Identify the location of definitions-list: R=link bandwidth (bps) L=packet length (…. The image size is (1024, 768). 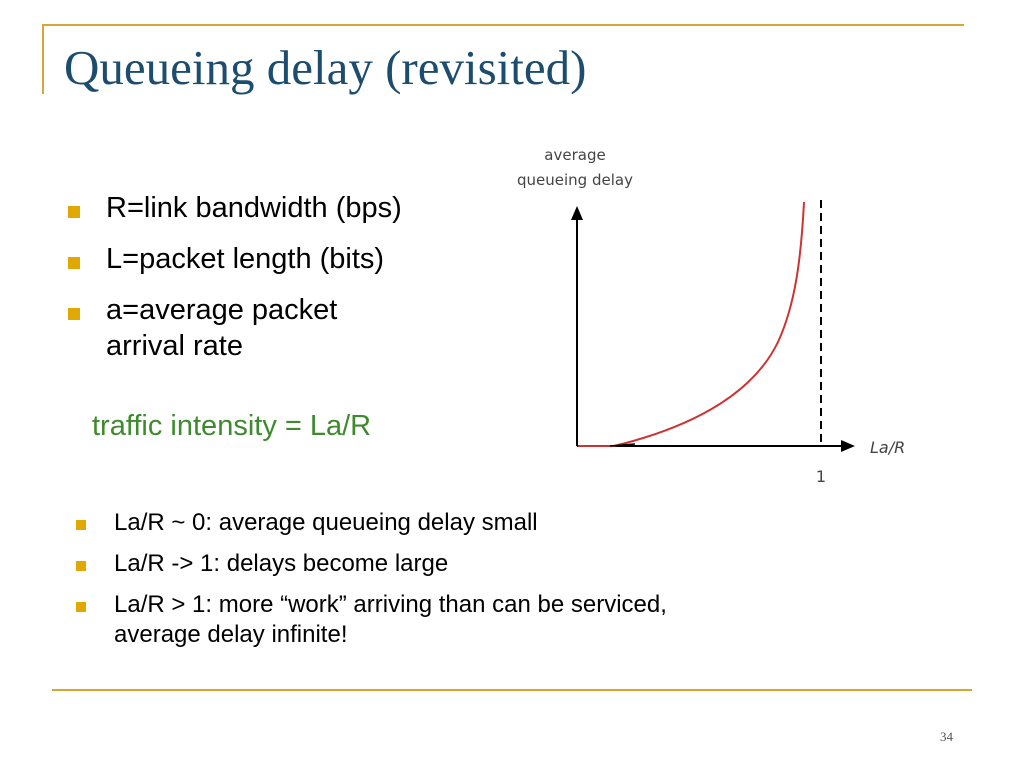
(288, 284).